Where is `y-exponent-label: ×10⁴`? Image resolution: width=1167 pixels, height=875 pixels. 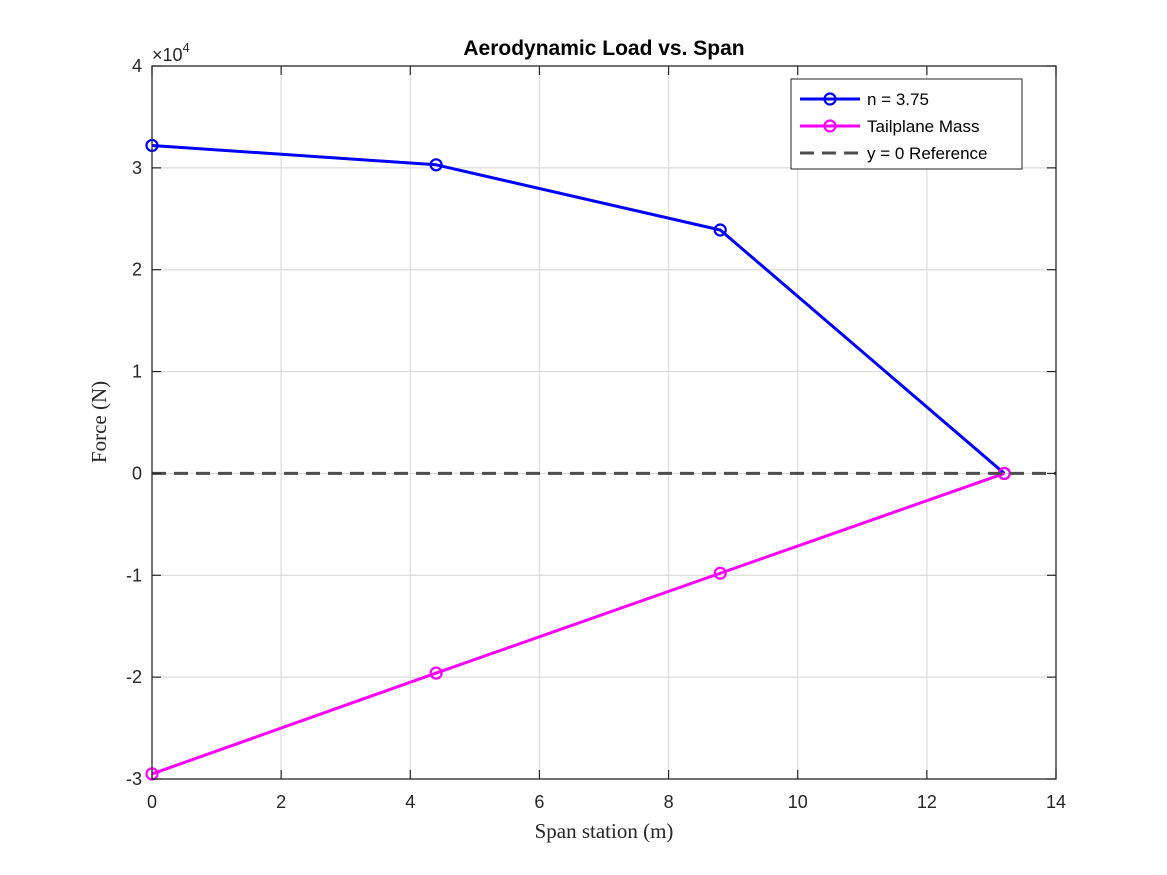
y-exponent-label: ×10⁴ is located at coordinates (171, 52).